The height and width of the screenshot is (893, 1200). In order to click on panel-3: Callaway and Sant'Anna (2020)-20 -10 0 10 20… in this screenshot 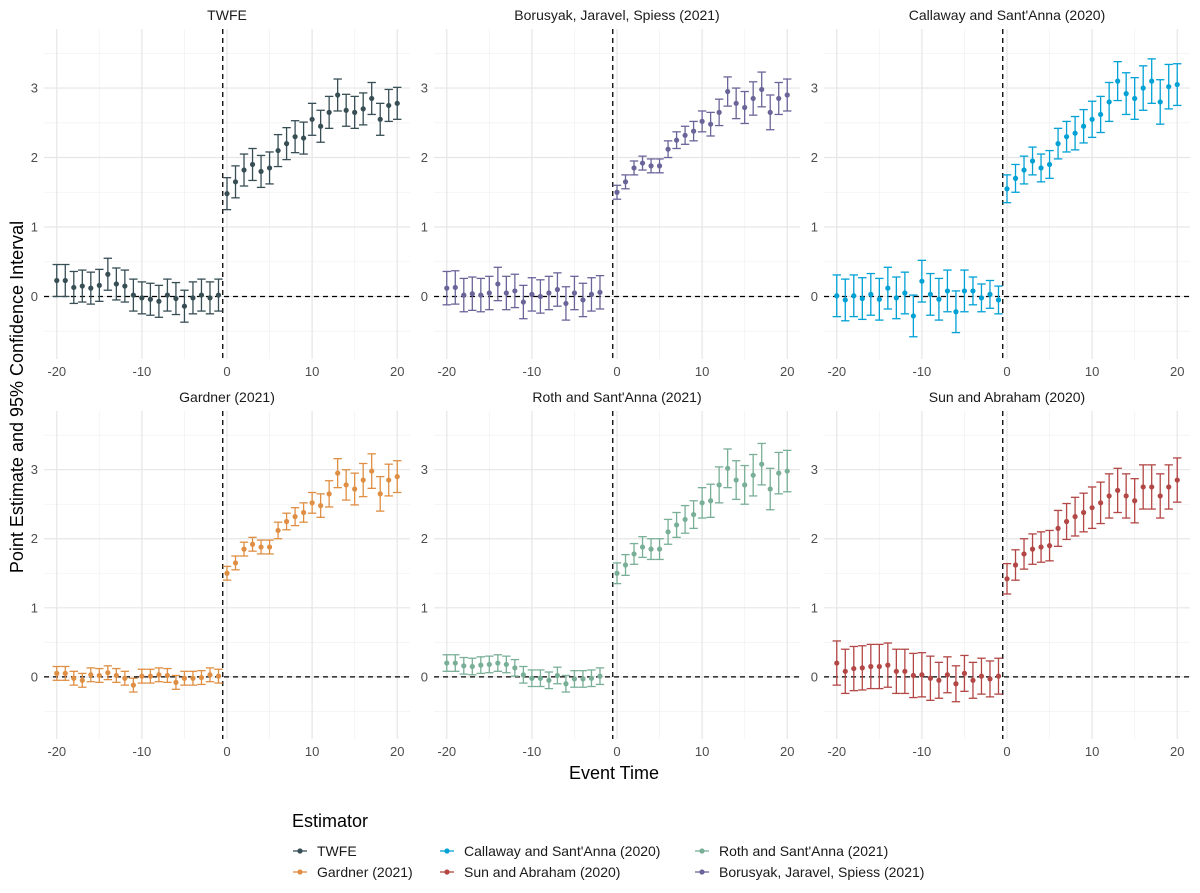, I will do `click(1000, 193)`.